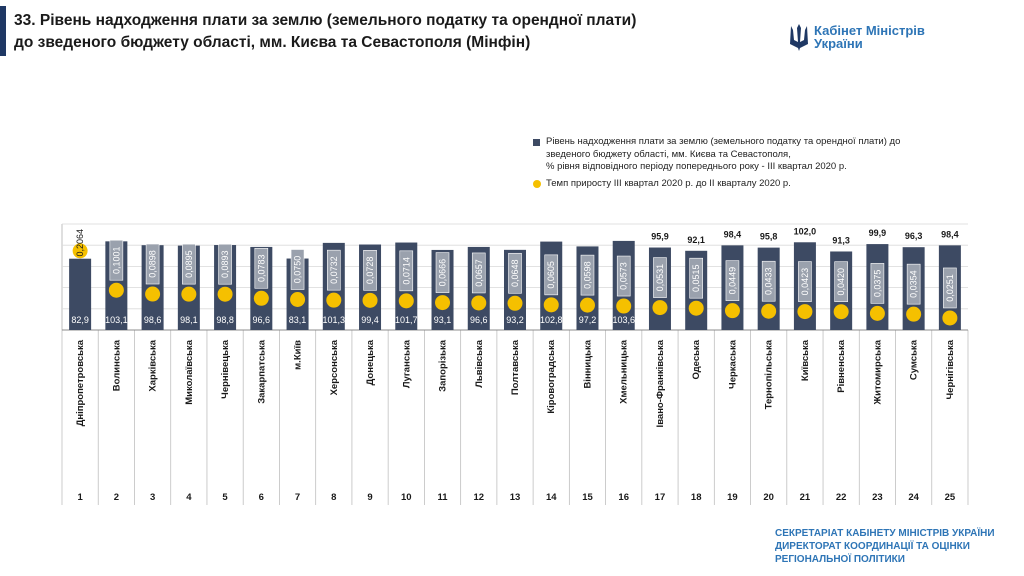  I want to click on rank-label: 8, so click(333, 497).